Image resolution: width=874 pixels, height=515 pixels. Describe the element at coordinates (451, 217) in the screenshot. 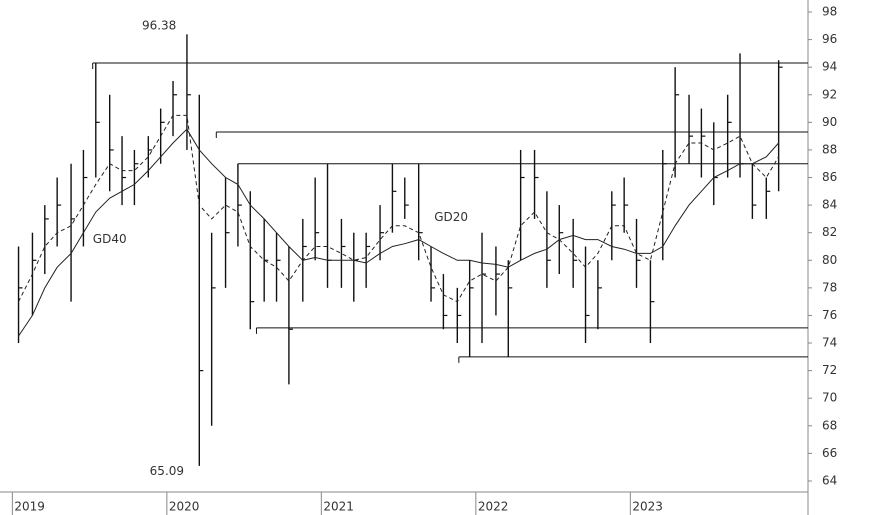

I see `annotation: GD20` at that location.